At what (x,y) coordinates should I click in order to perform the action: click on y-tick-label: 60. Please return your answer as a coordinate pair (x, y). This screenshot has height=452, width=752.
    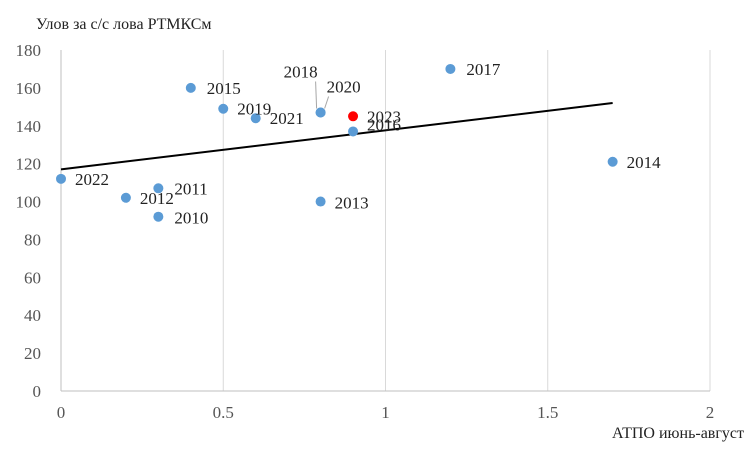
    Looking at the image, I should click on (32, 277).